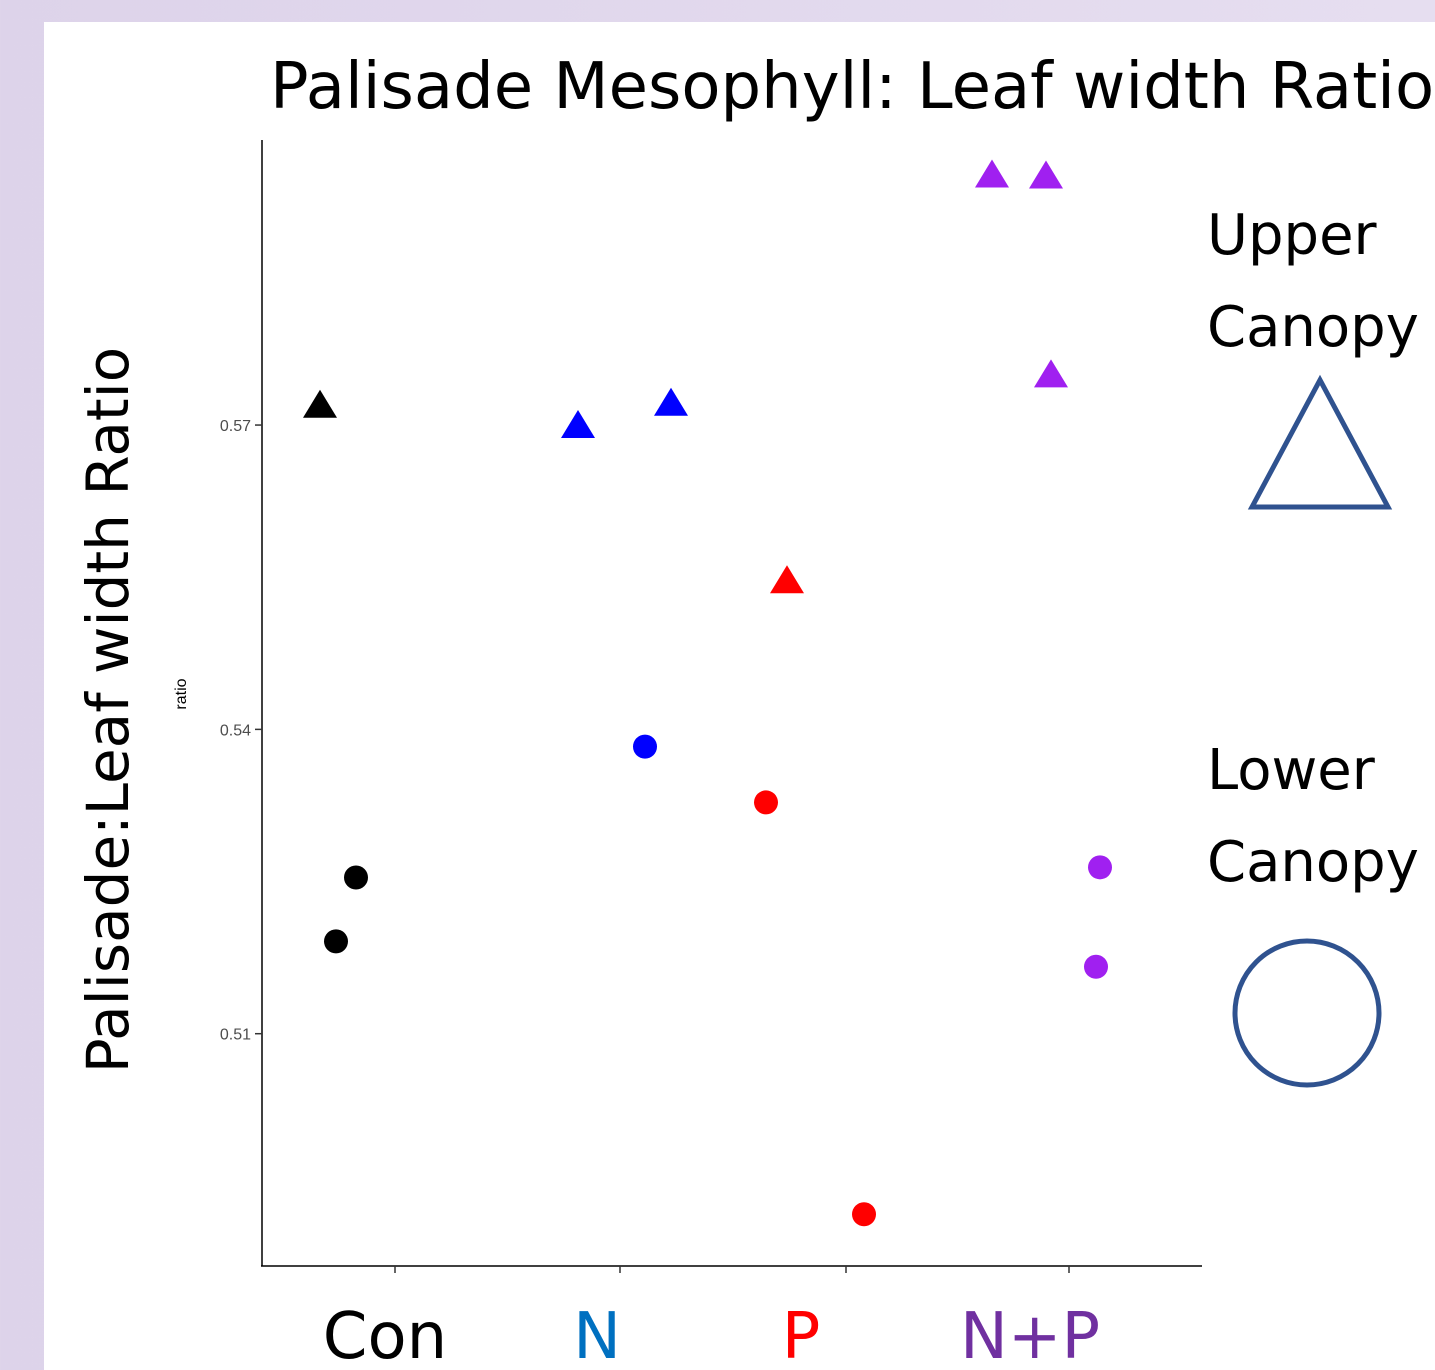 The image size is (1435, 1370). What do you see at coordinates (1030, 1335) in the screenshot?
I see `x-tick-label: N+P` at bounding box center [1030, 1335].